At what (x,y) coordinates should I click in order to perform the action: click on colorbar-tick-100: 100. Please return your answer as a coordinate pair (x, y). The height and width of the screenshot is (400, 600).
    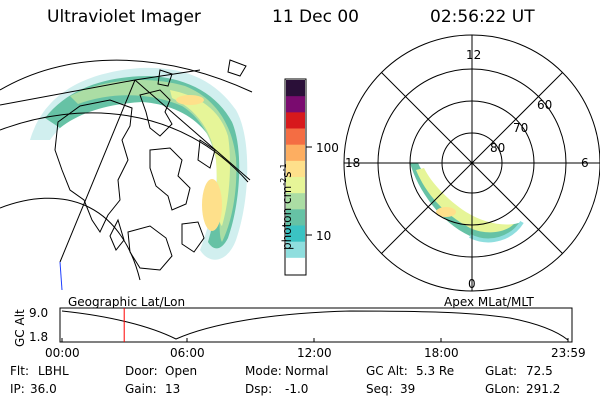
    Looking at the image, I should click on (327, 148).